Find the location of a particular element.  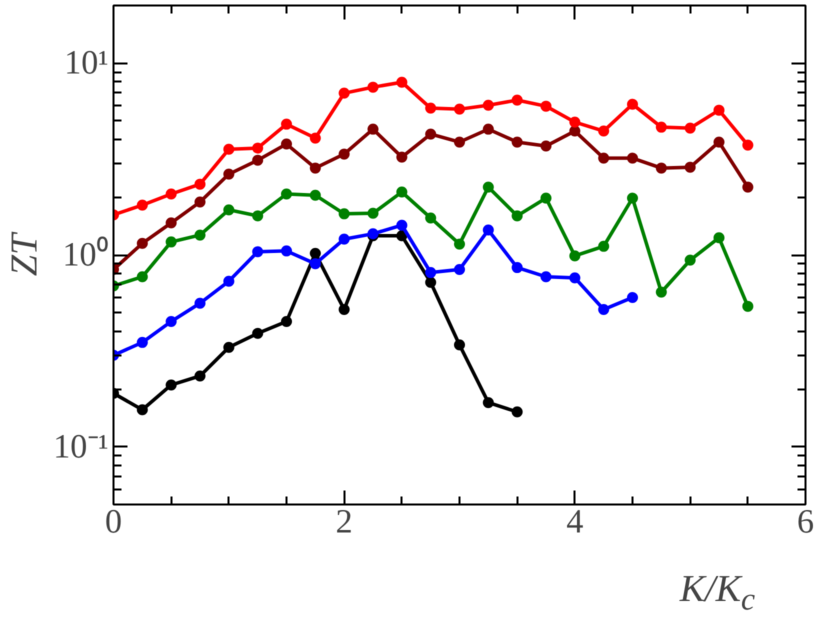

y-tick-label: 10¹ is located at coordinates (86, 63).